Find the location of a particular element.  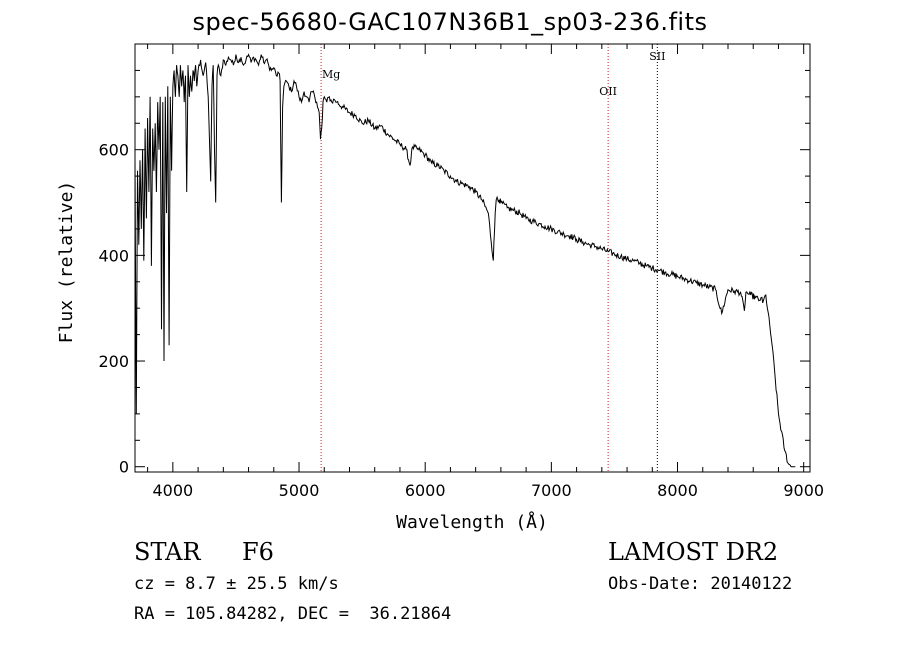

y-tick-label: 400 is located at coordinates (113, 255).